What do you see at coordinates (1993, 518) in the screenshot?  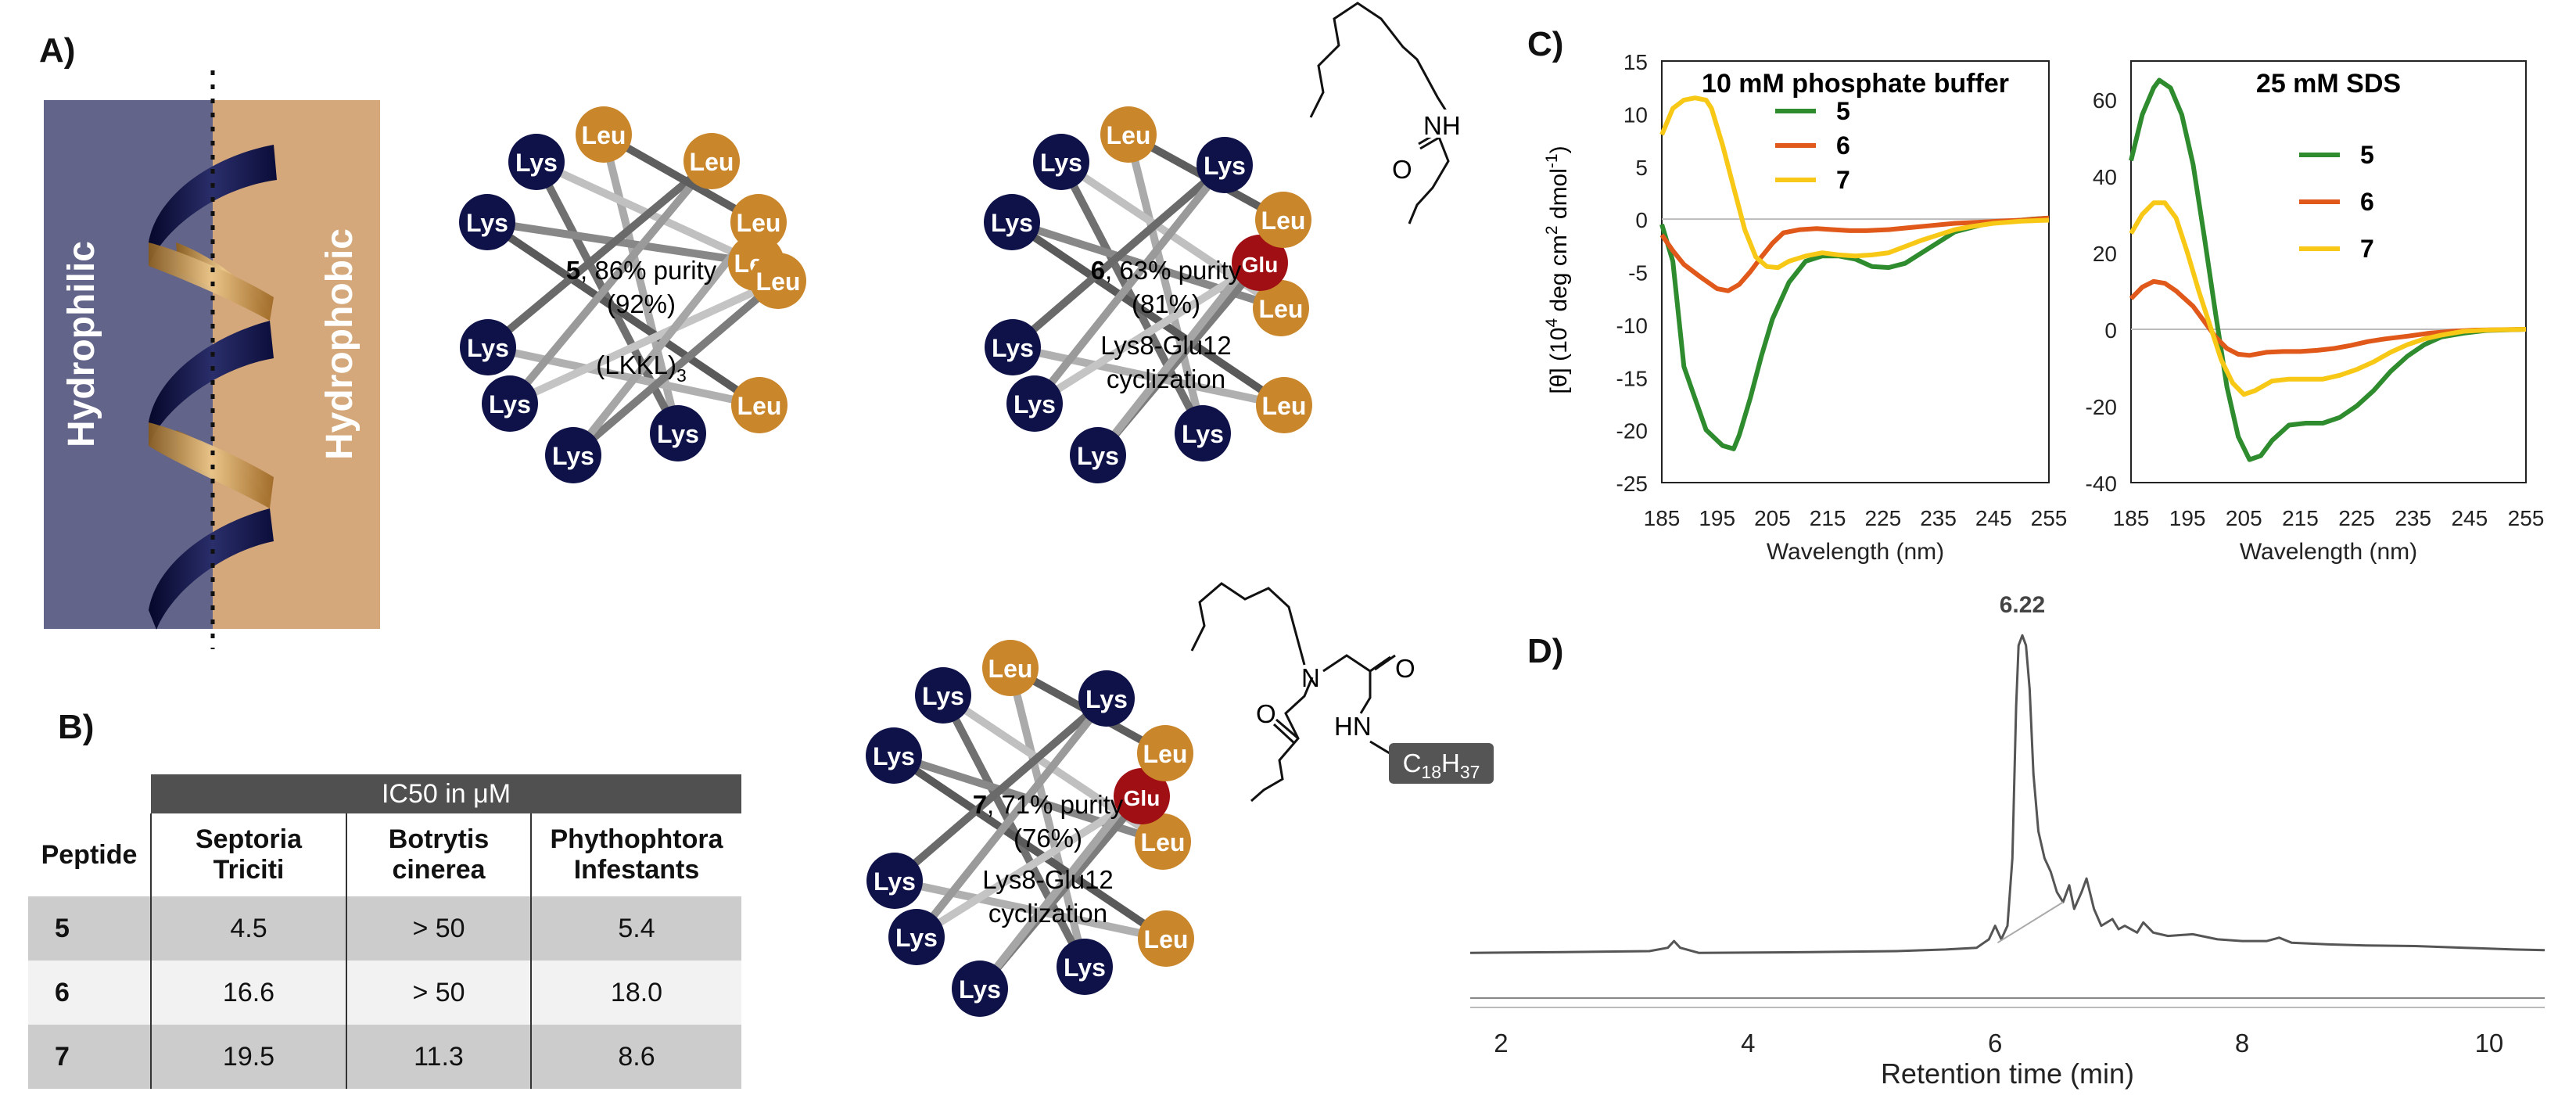 I see `x-tick-label: 245` at bounding box center [1993, 518].